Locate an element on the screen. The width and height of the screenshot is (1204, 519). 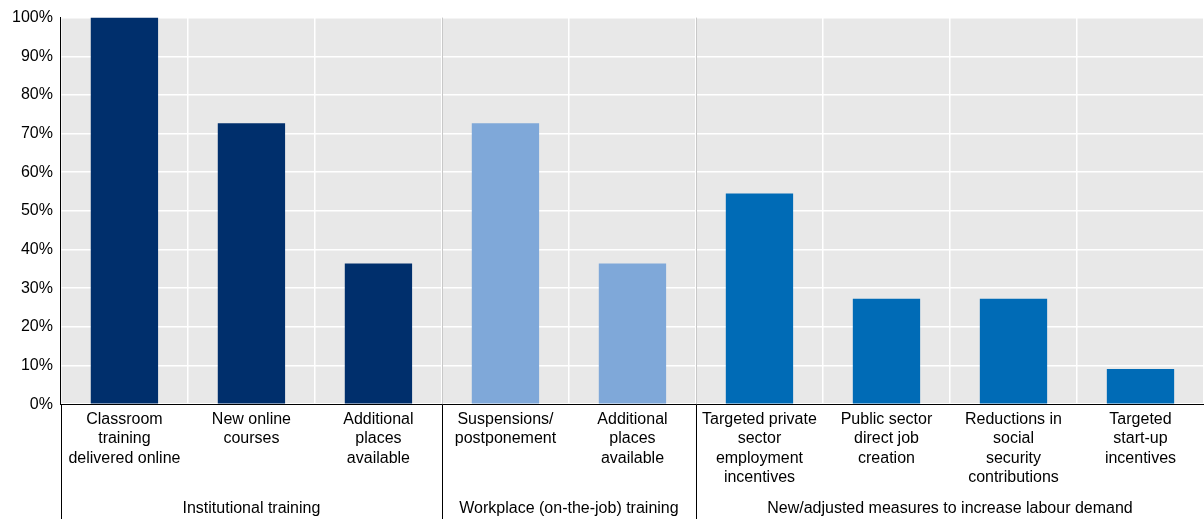
y-tick-label: 30% is located at coordinates (36, 287).